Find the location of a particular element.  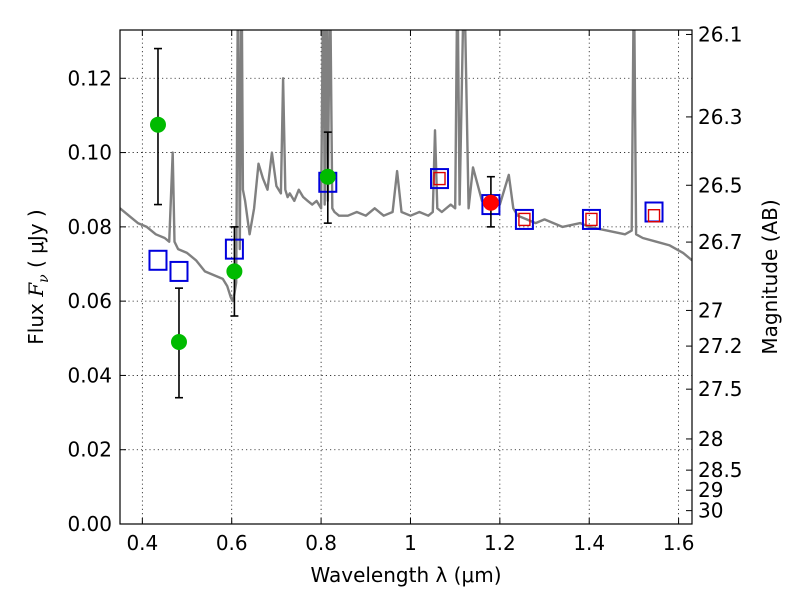

y-tick-label: 0.08 is located at coordinates (89, 227).